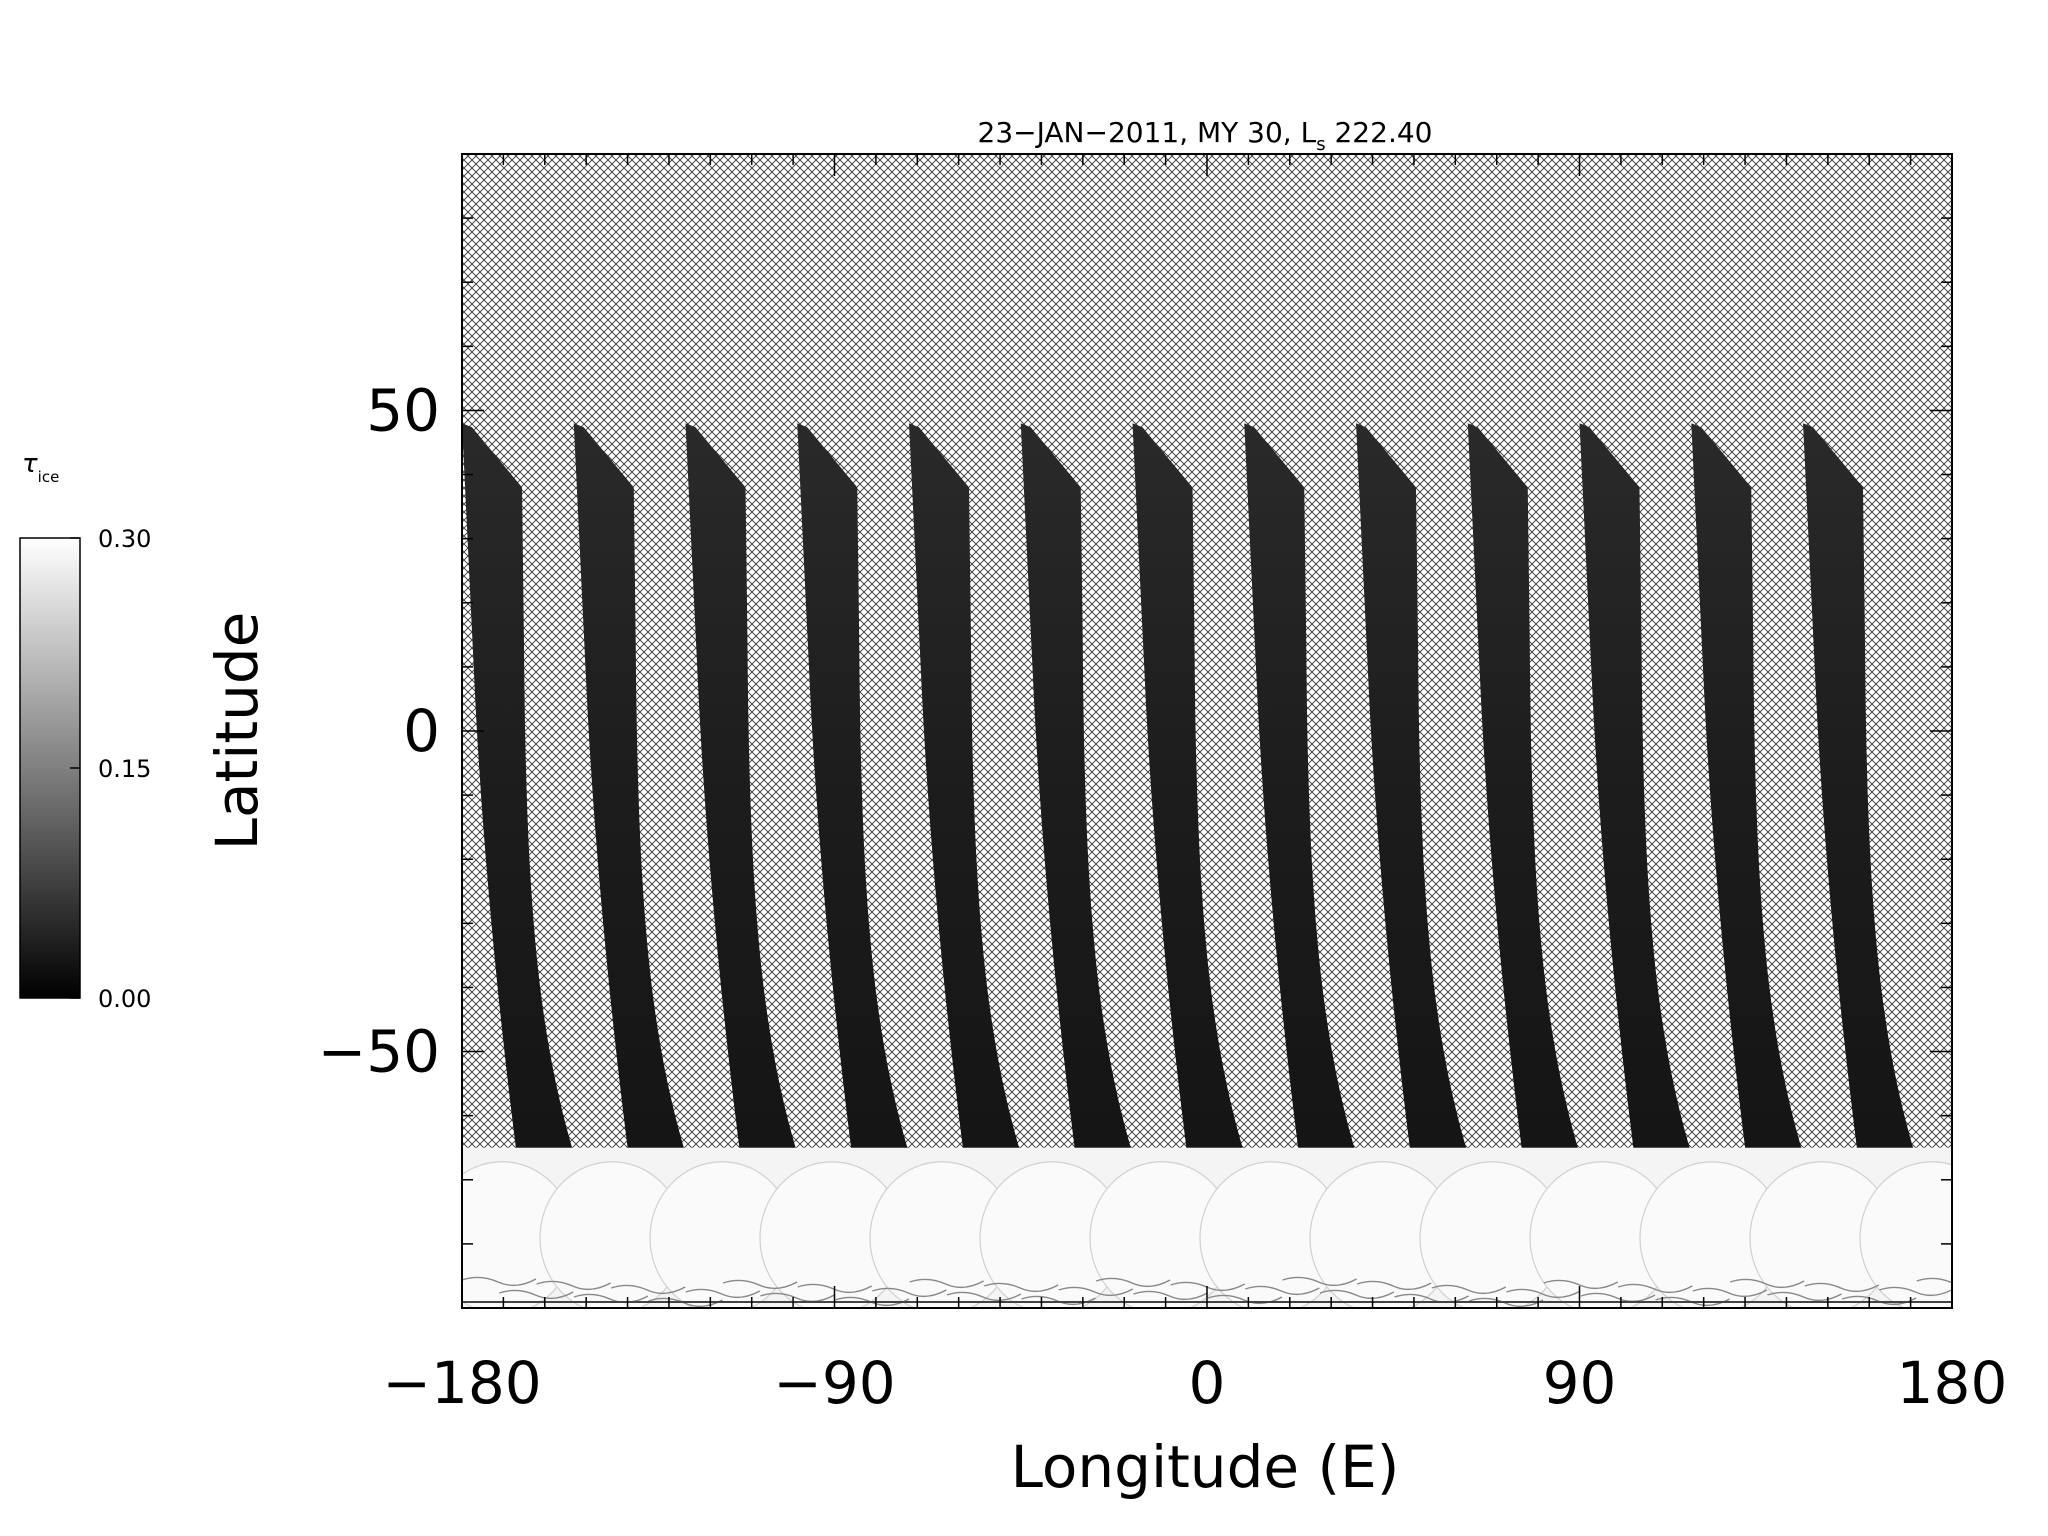  What do you see at coordinates (1207, 1383) in the screenshot?
I see `x-tick-label: 0` at bounding box center [1207, 1383].